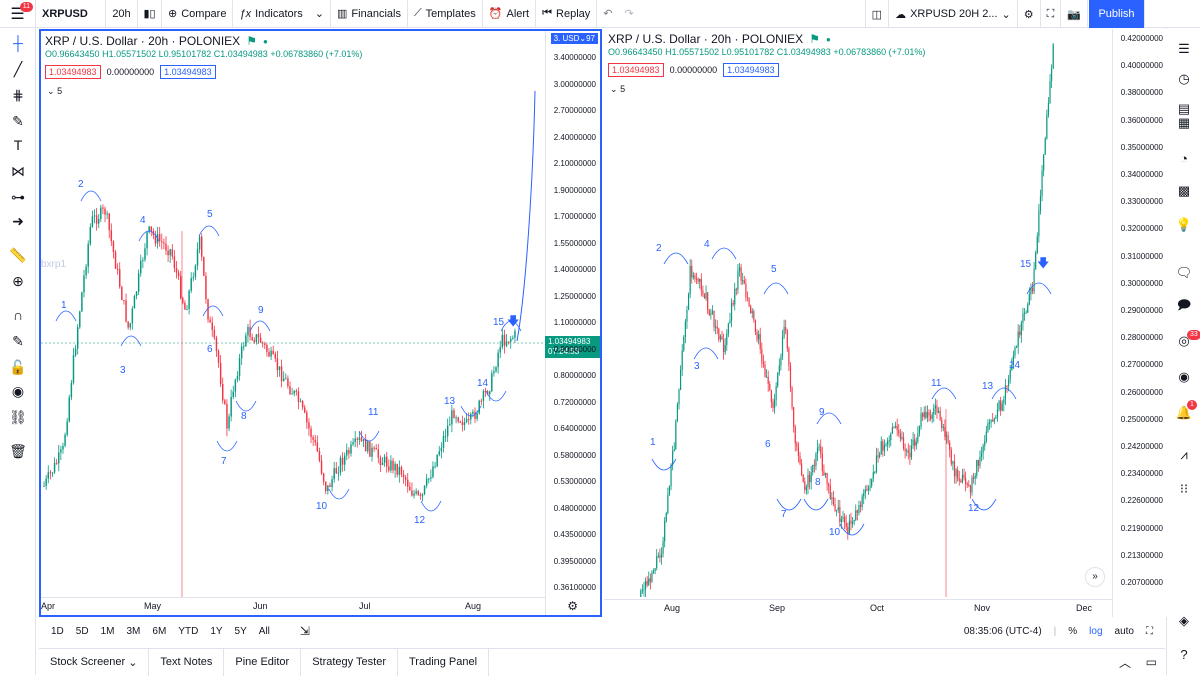  Describe the element at coordinates (1184, 340) in the screenshot. I see `streams-icon: ◎` at that location.